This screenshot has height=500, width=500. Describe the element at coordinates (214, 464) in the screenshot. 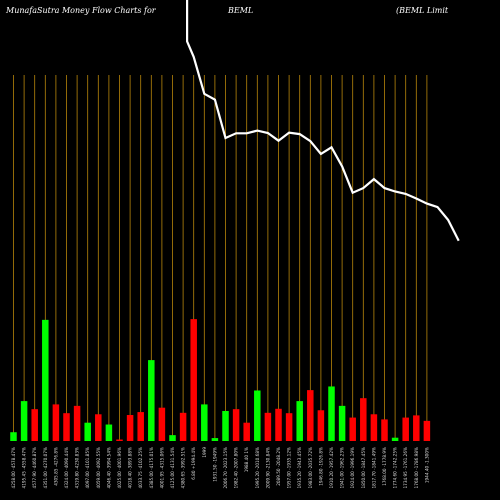

I see `x-tick-label: 1931.50 -1949%` at that location.